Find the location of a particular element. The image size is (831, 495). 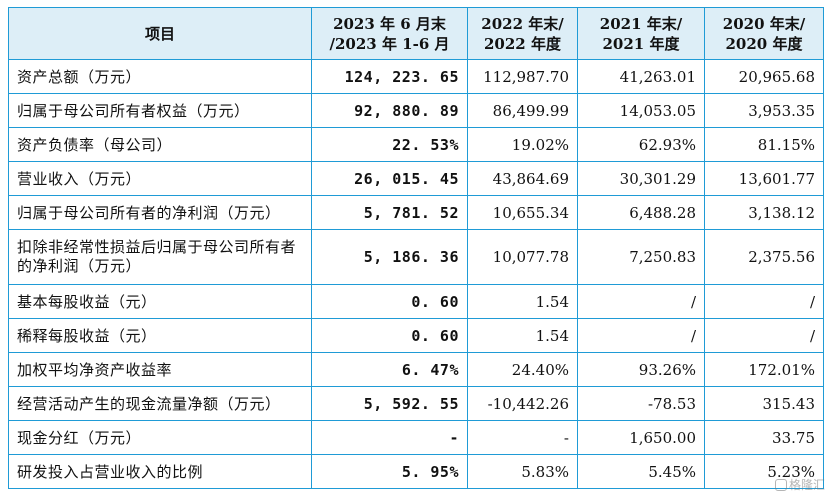

row-value: 5. 95% is located at coordinates (389, 471).